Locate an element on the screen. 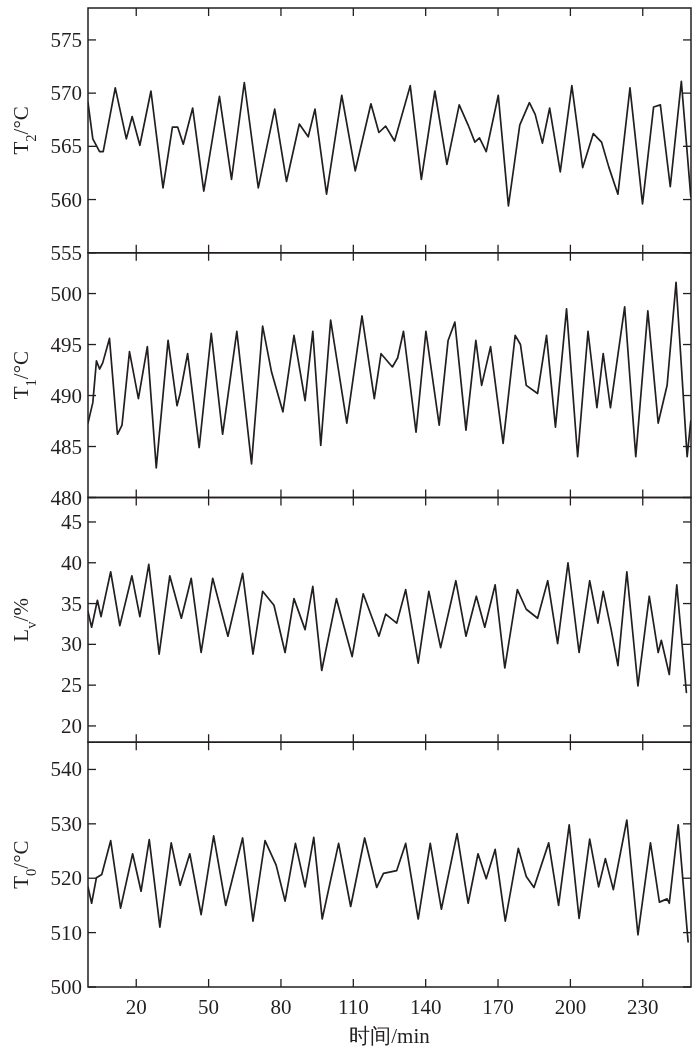 This screenshot has height=1051, width=700. y-tick-label: 565 is located at coordinates (66, 146).